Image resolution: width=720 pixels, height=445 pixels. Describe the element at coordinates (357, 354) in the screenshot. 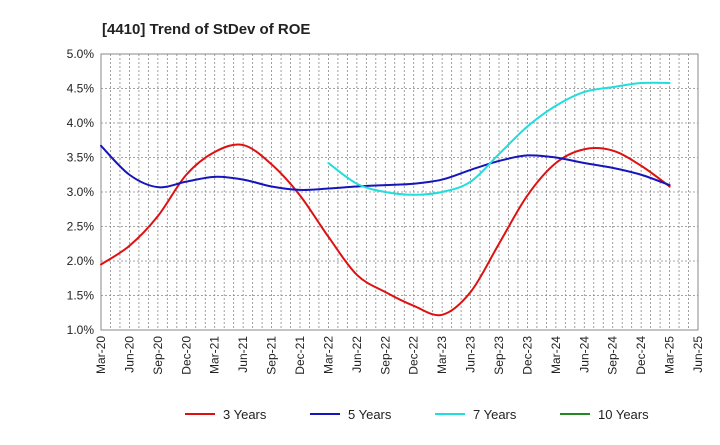

I see `x-tick-label: Jun-22` at that location.